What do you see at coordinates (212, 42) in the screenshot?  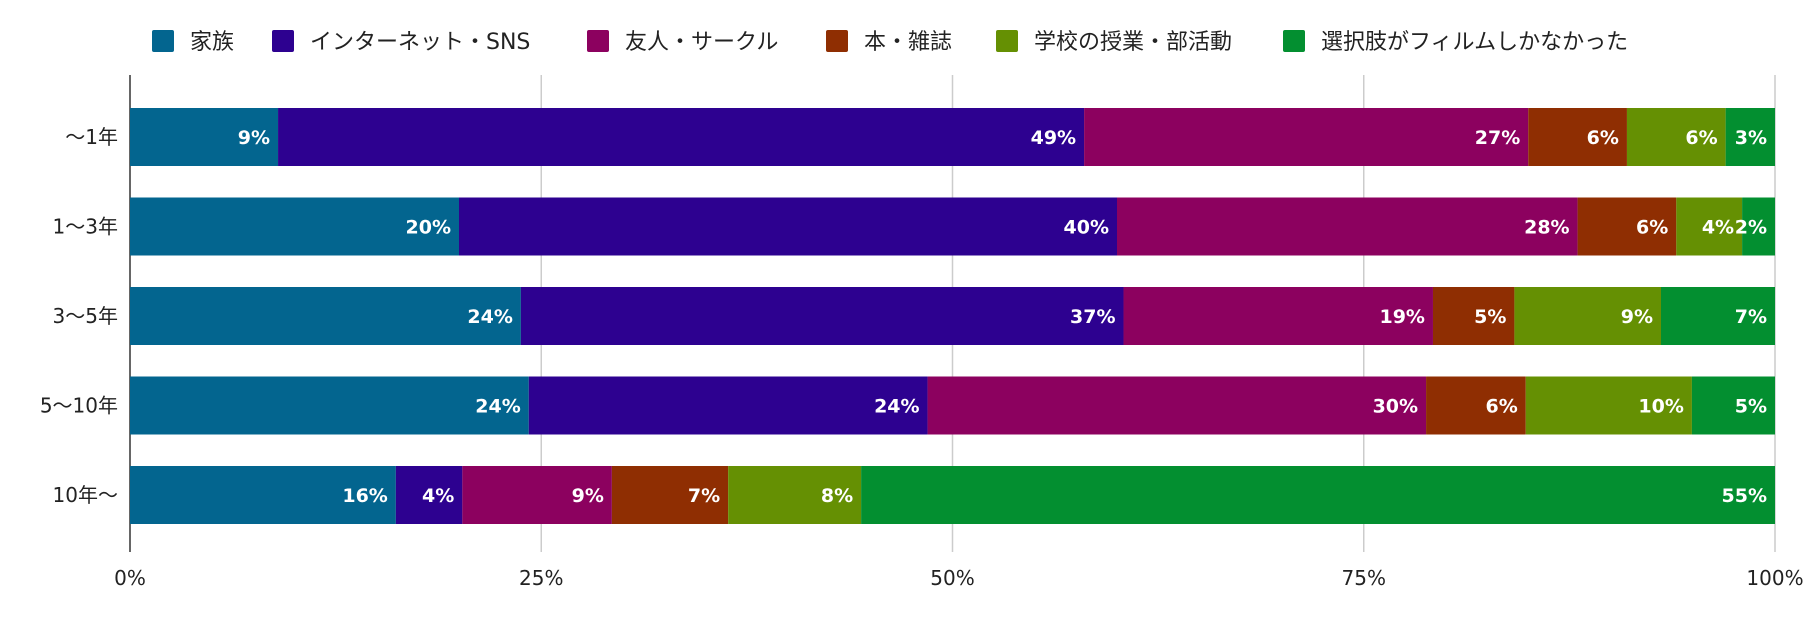 I see `legend-label: 家族` at bounding box center [212, 42].